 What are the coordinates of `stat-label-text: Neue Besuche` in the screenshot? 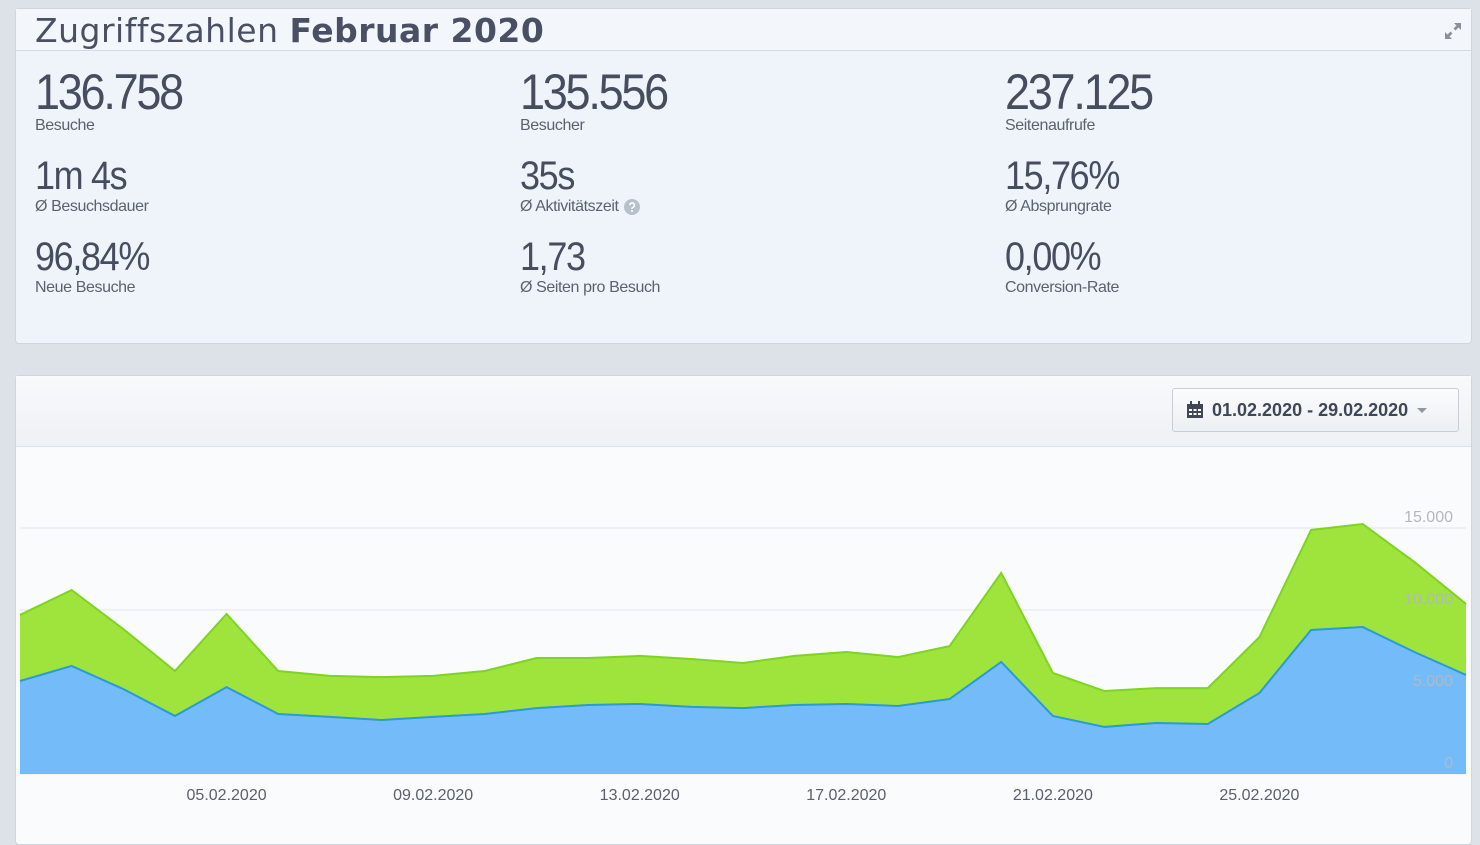 It's located at (85, 287).